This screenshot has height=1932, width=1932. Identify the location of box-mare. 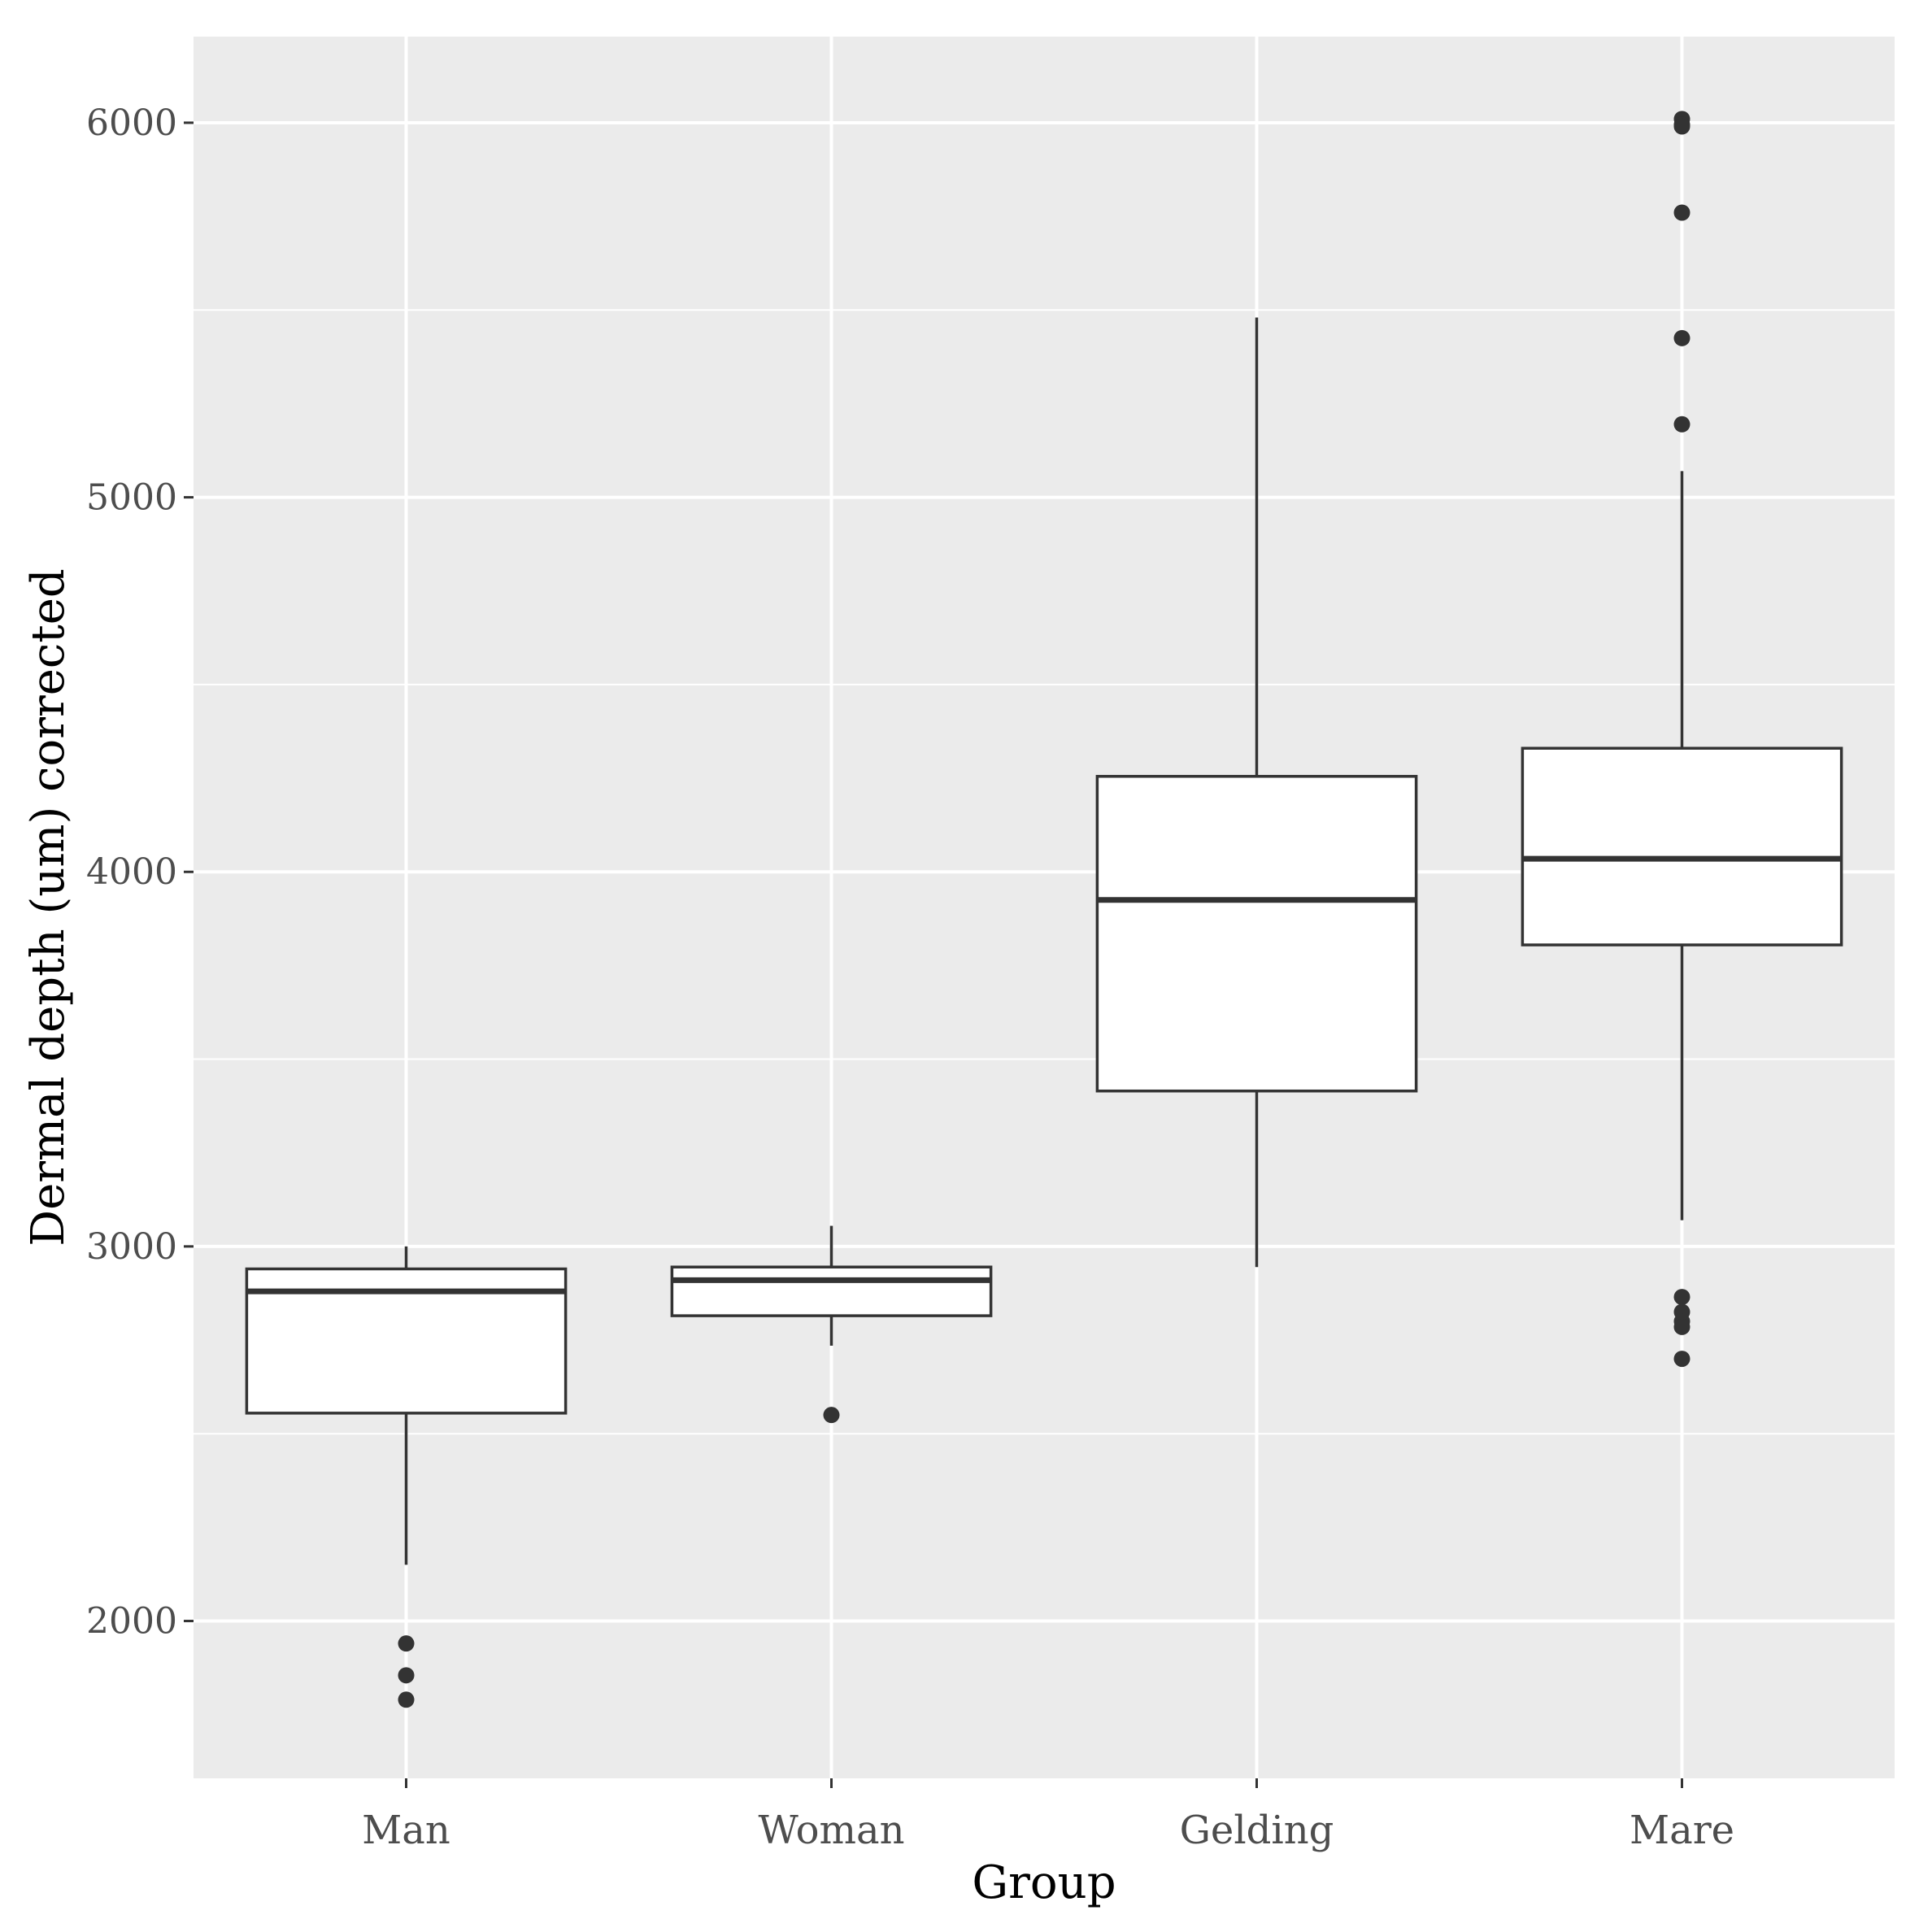
(1682, 740).